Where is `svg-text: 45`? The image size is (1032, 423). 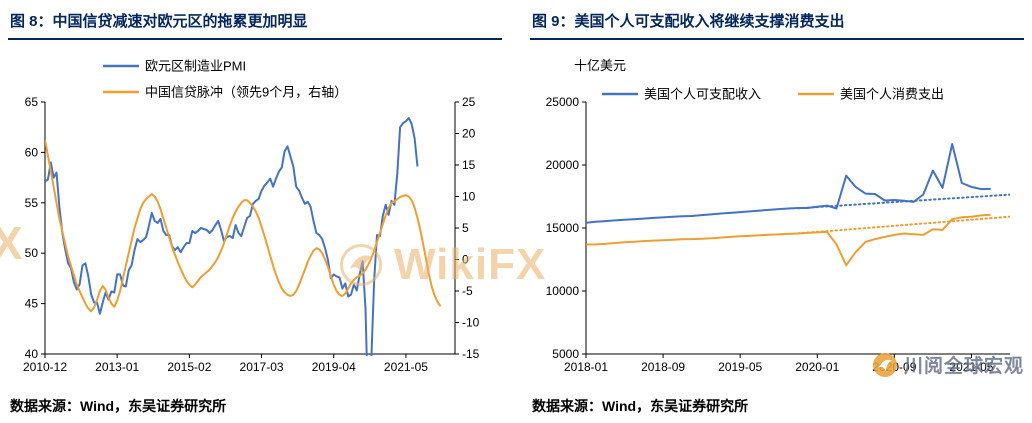
svg-text: 45 is located at coordinates (32, 304).